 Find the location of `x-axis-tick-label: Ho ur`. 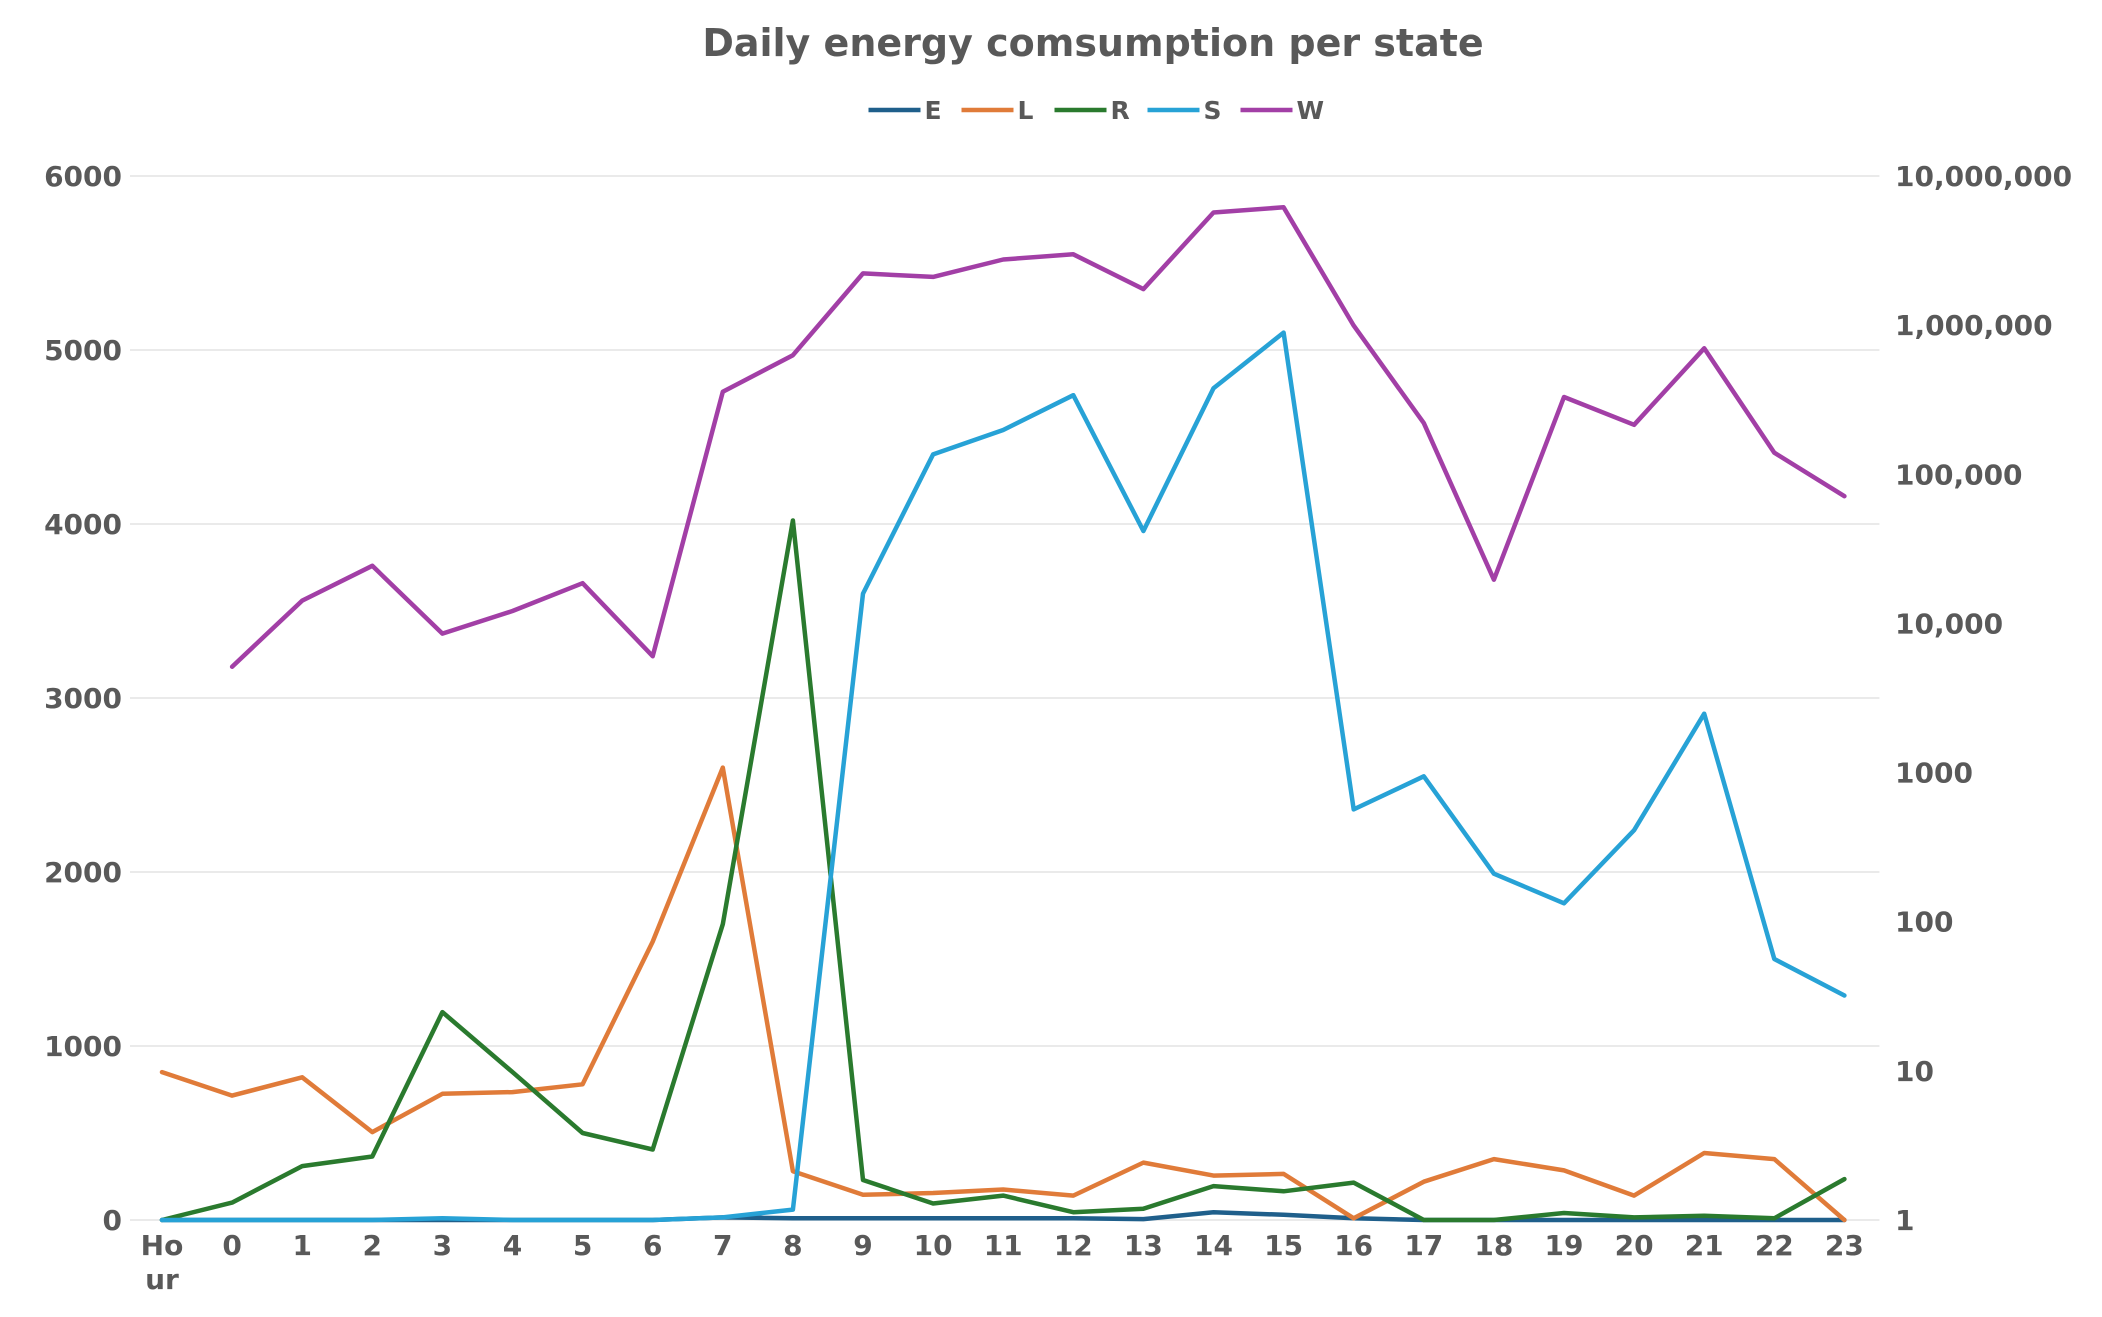

x-axis-tick-label: Ho ur is located at coordinates (162, 1262).